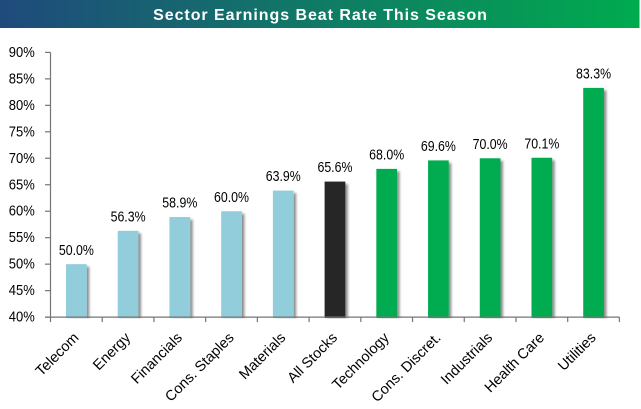 This screenshot has width=641, height=409. What do you see at coordinates (438, 147) in the screenshot?
I see `svg-text: 69.6%` at bounding box center [438, 147].